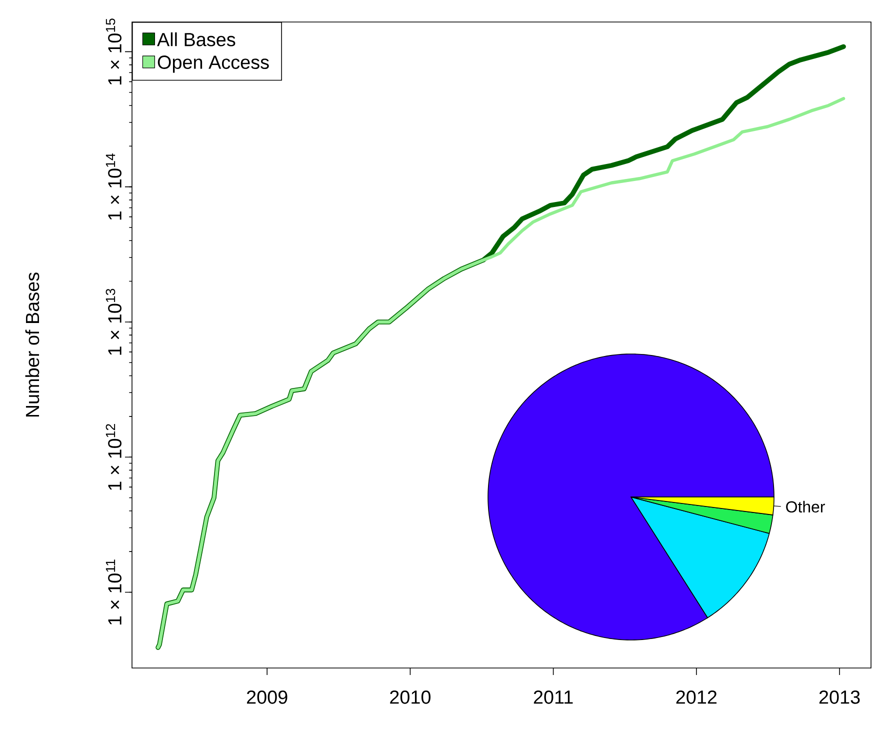  What do you see at coordinates (114, 51) in the screenshot?
I see `y-tick-label: 1 × 10$^{15}$` at bounding box center [114, 51].